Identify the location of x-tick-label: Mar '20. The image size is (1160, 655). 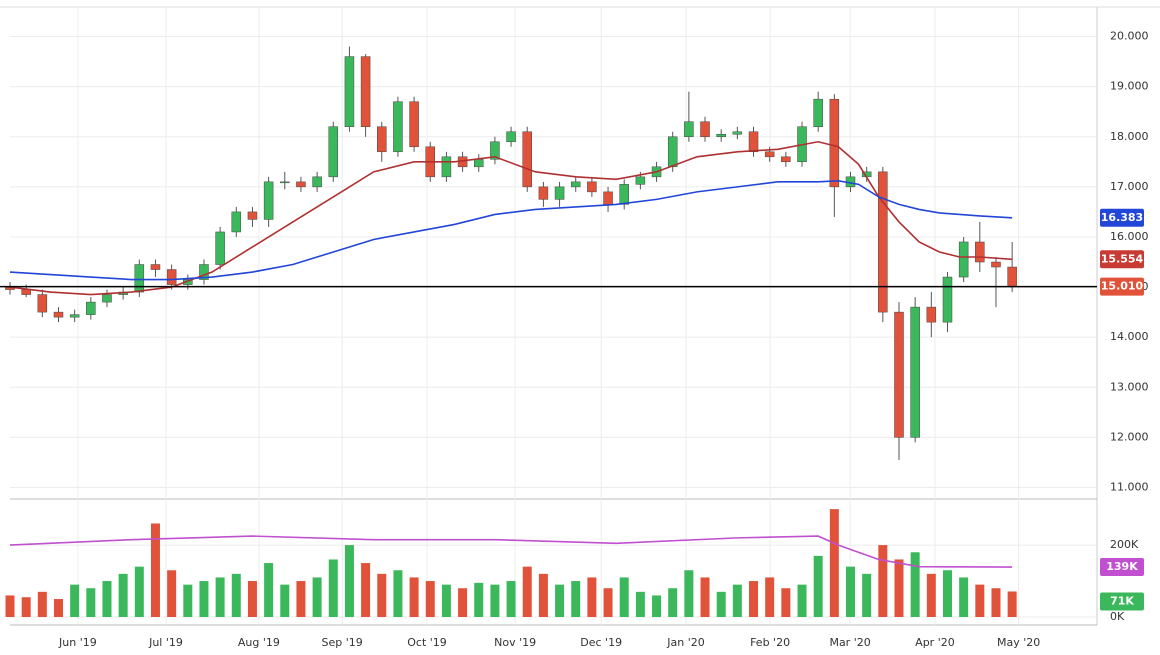
(849, 642).